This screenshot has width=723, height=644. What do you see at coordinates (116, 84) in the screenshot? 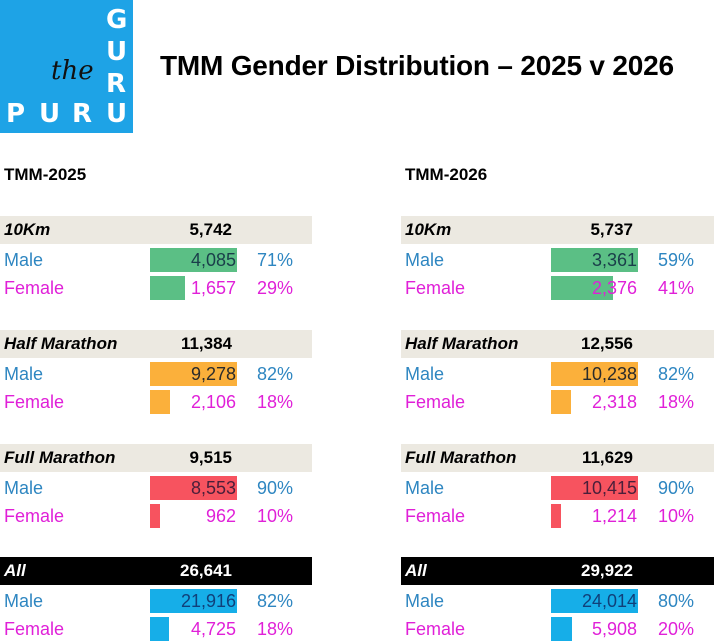
I see `logo-letter: R` at bounding box center [116, 84].